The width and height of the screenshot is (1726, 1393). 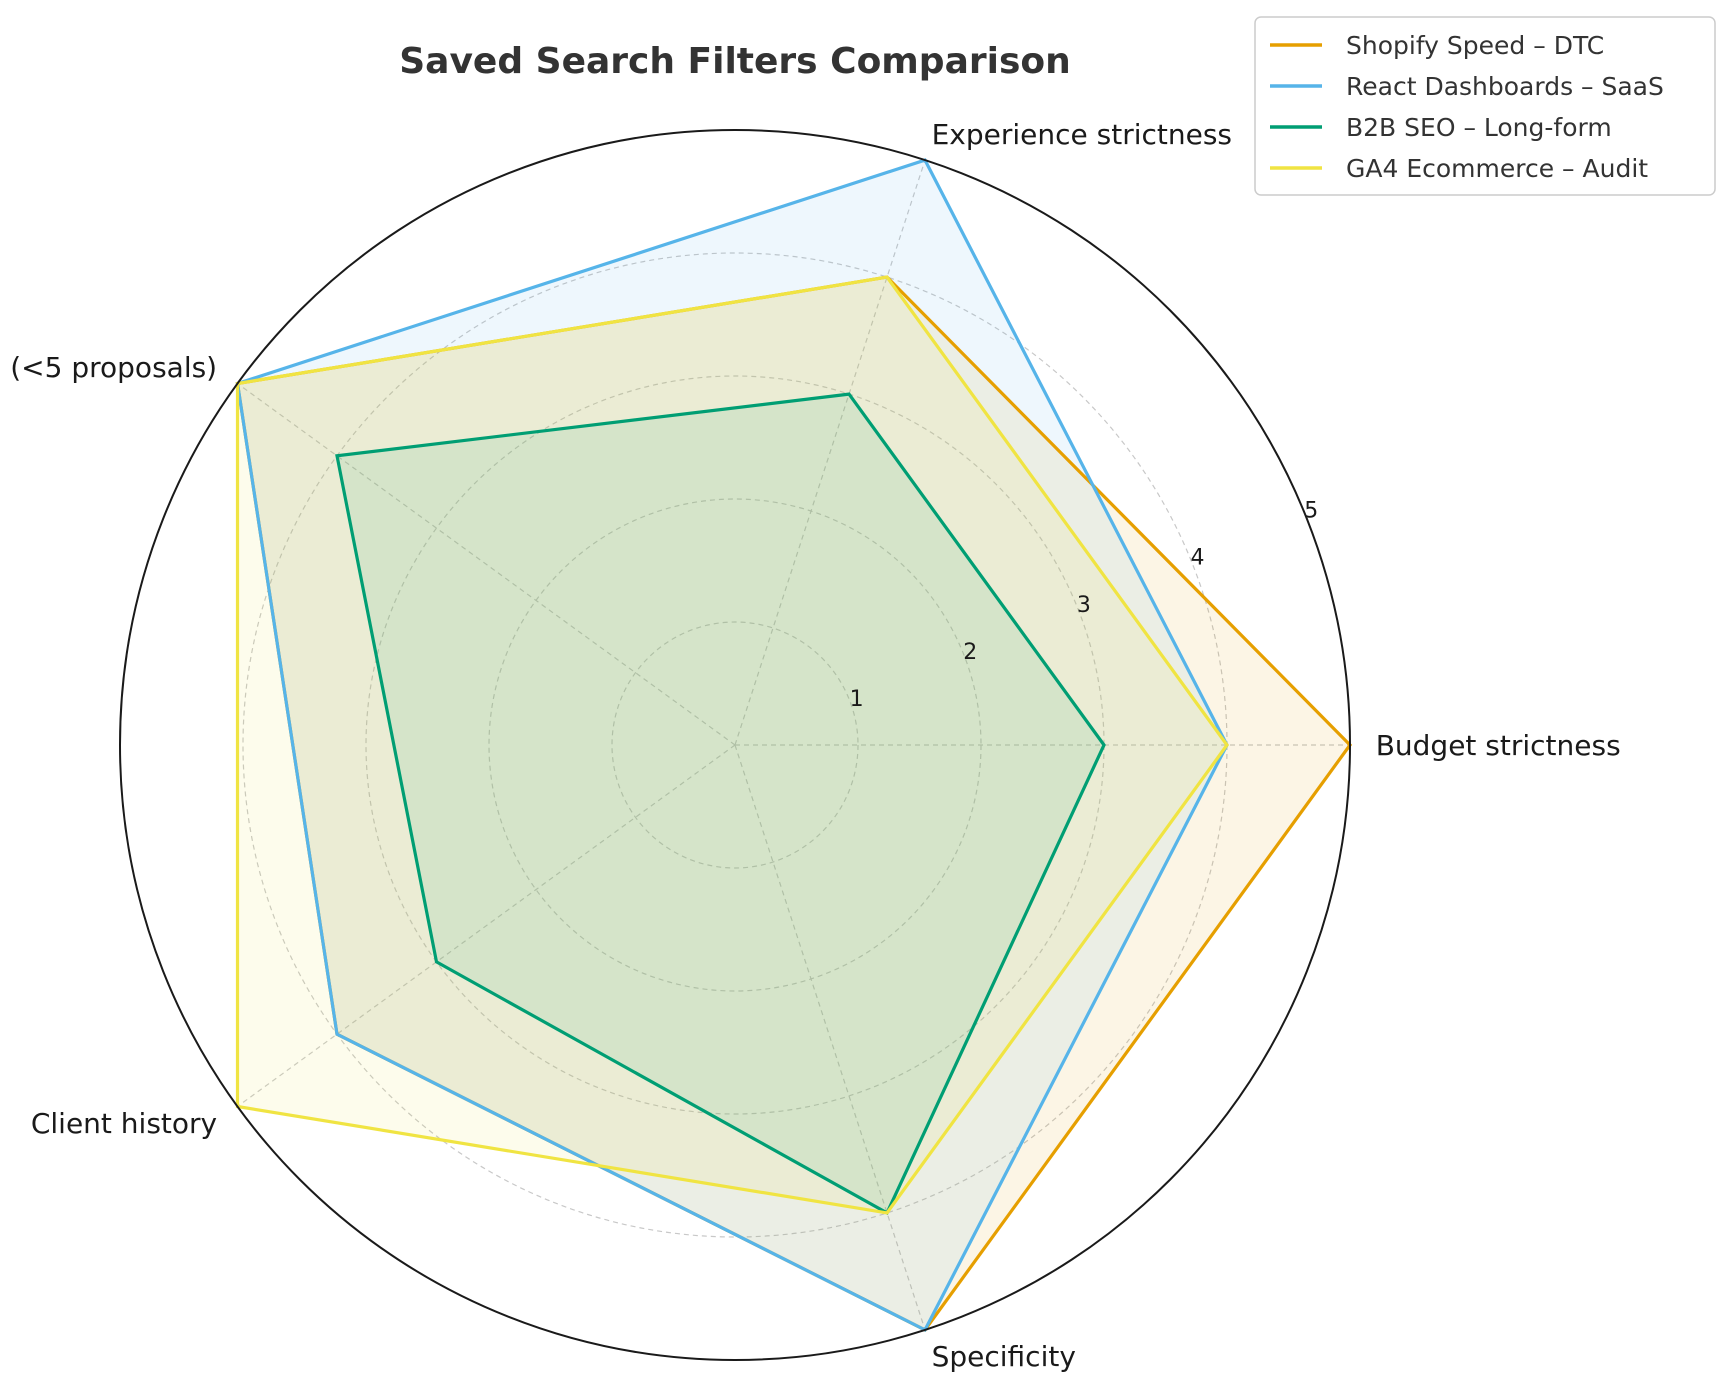 What do you see at coordinates (735, 61) in the screenshot?
I see `chart-title: Saved Search Filters Comparison` at bounding box center [735, 61].